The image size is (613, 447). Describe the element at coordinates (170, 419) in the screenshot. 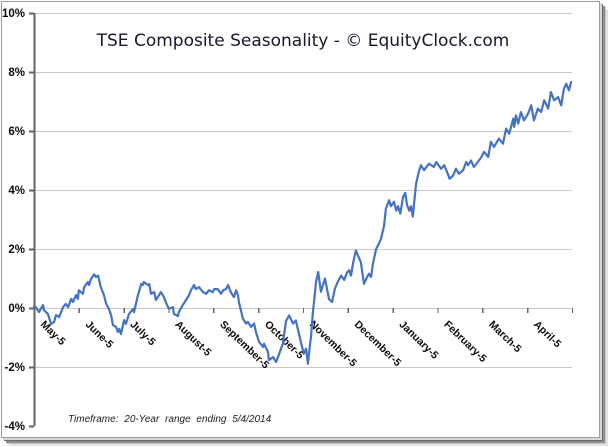

I see `timeframe-footnote: Timeframe: 20-Year range ending 5/4/2014` at that location.